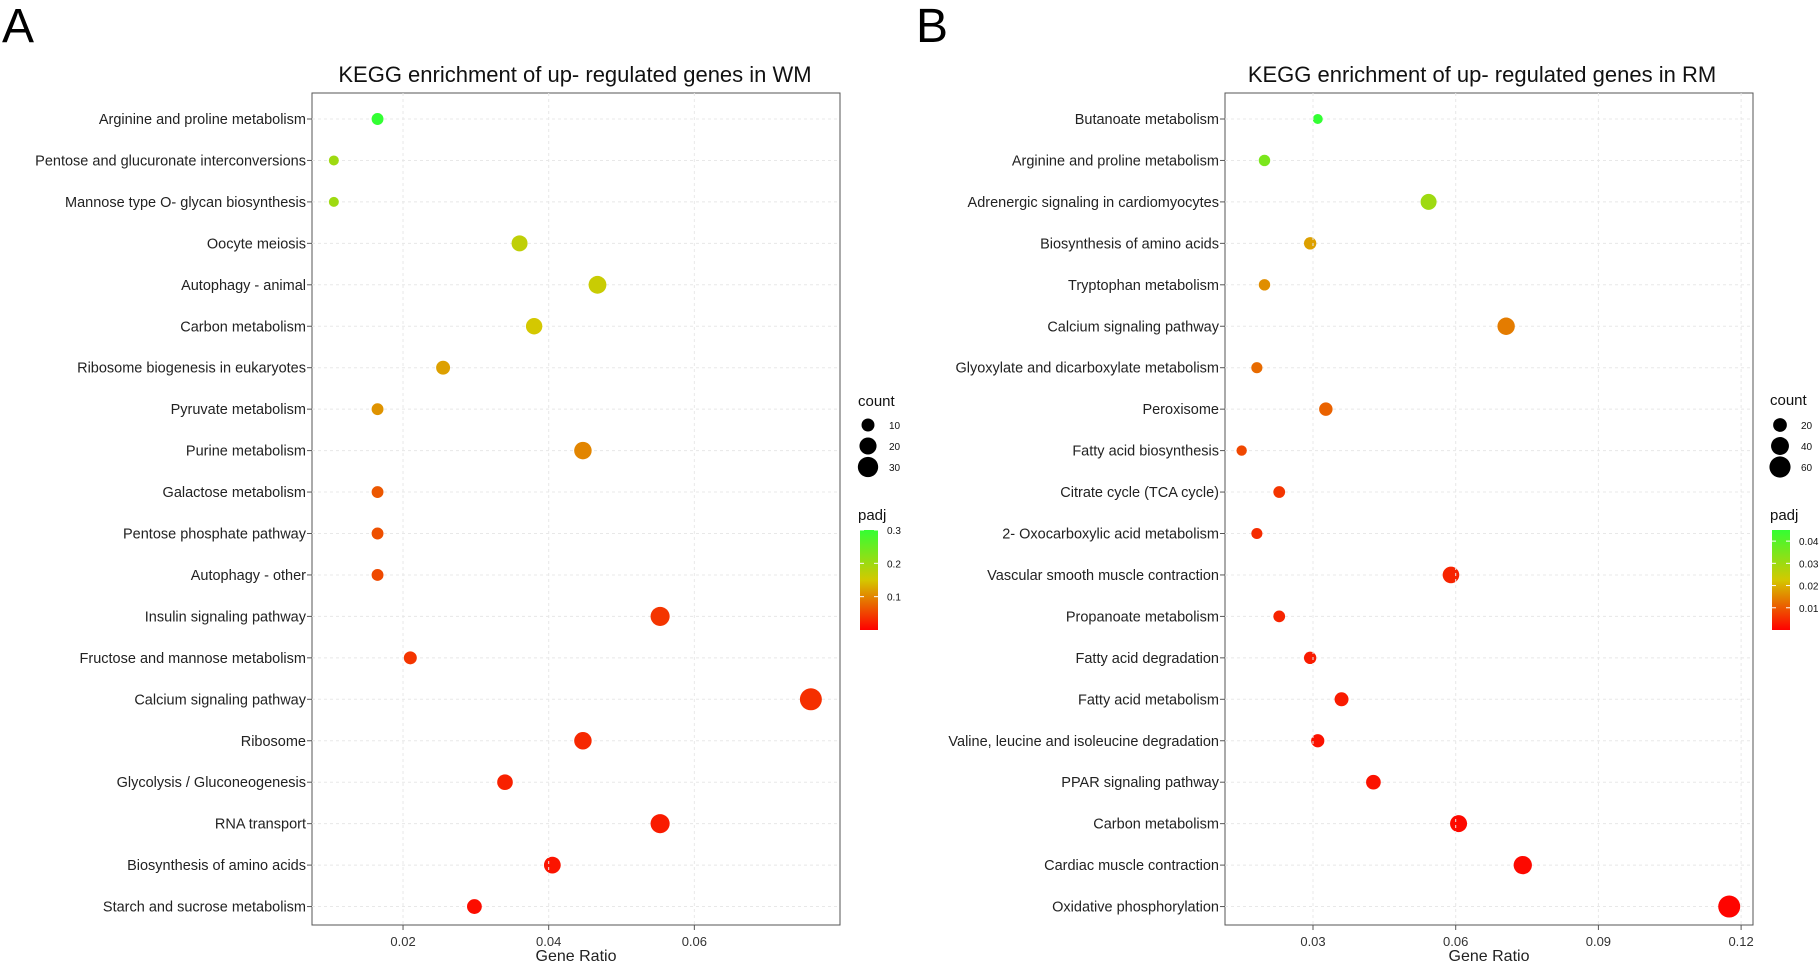  What do you see at coordinates (1598, 941) in the screenshot?
I see `x-tick-label: 0.09` at bounding box center [1598, 941].